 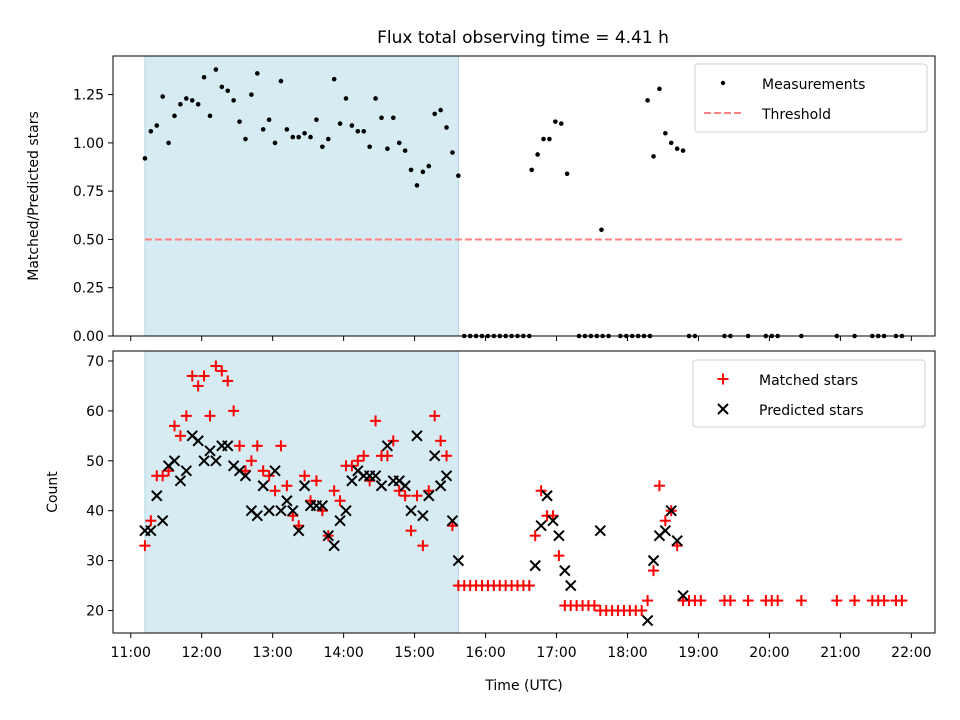 What do you see at coordinates (808, 381) in the screenshot?
I see `legend-matched-label: Matched stars` at bounding box center [808, 381].